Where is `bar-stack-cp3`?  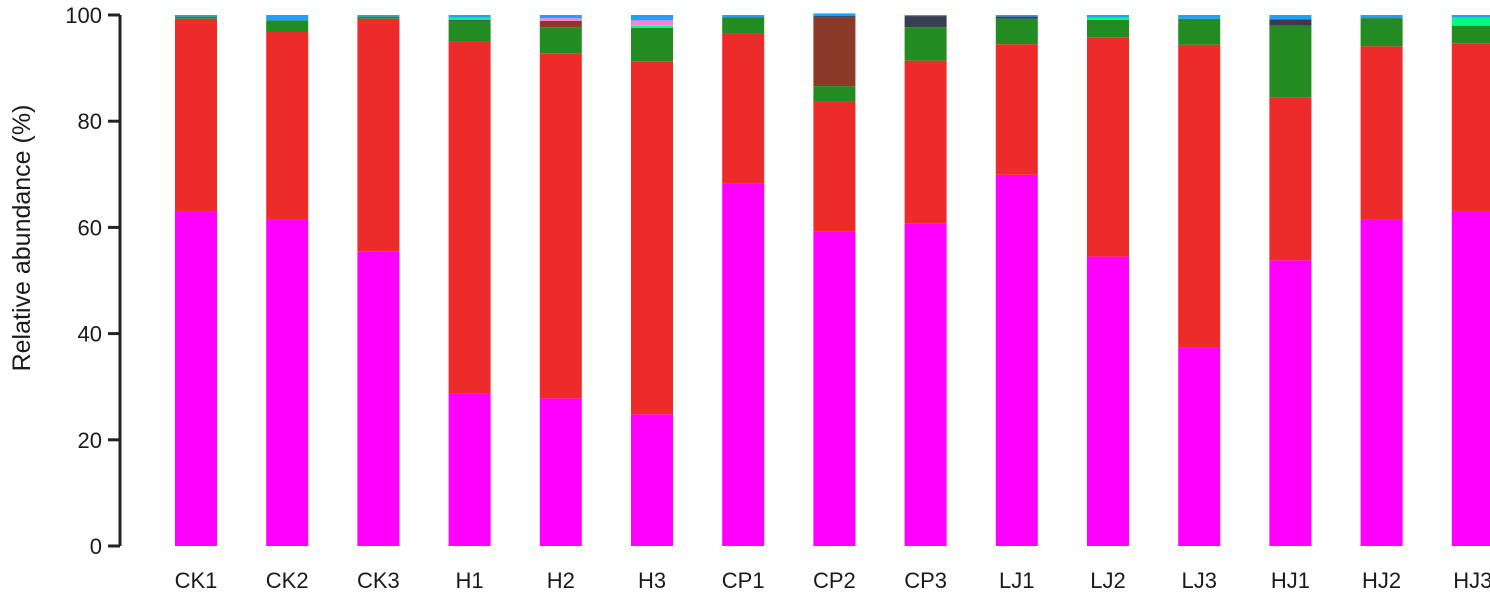
bar-stack-cp3 is located at coordinates (925, 281).